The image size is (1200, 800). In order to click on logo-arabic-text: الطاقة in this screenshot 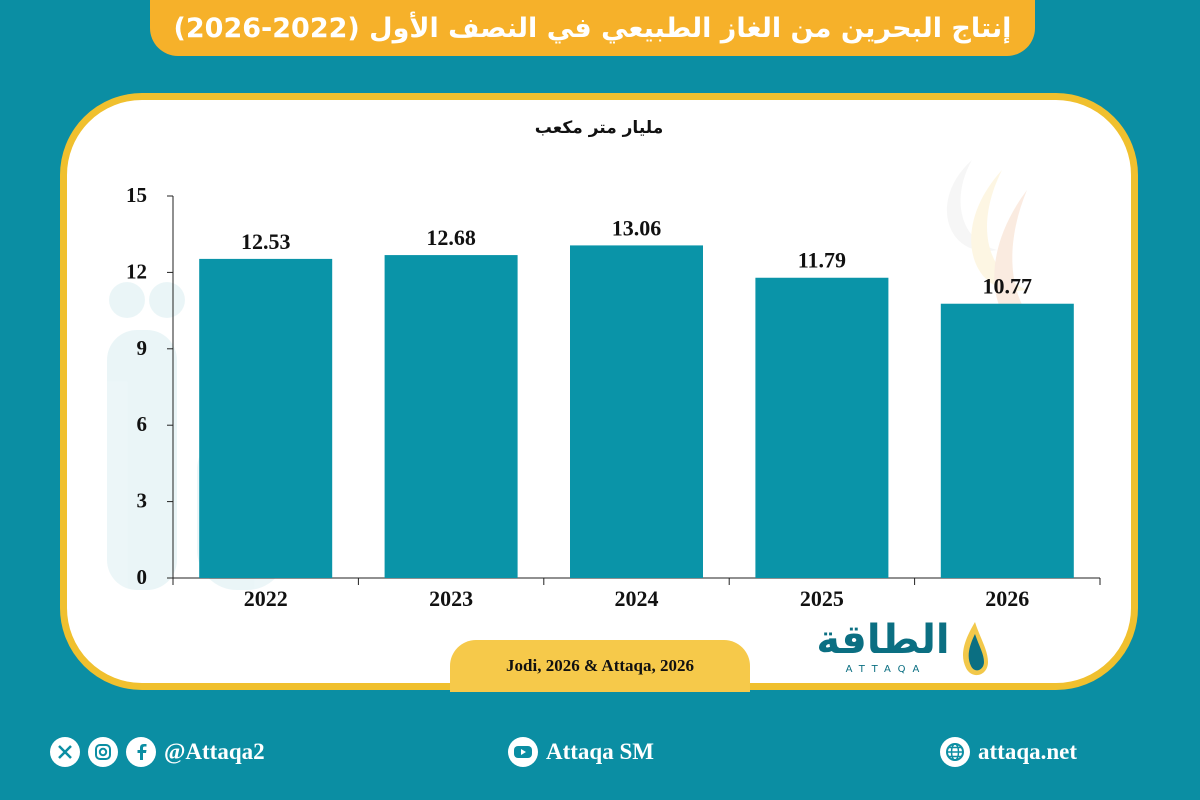, I will do `click(883, 640)`.